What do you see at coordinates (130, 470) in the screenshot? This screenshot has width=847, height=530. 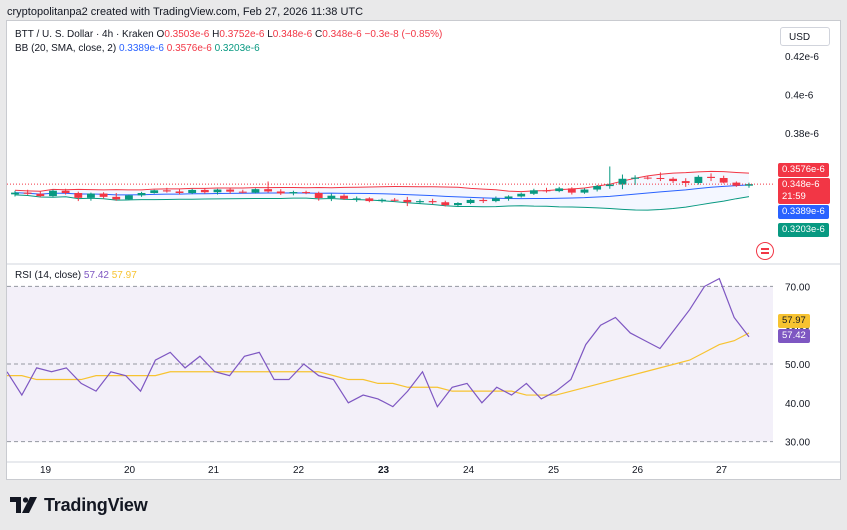 I see `time-tick-label: 20` at bounding box center [130, 470].